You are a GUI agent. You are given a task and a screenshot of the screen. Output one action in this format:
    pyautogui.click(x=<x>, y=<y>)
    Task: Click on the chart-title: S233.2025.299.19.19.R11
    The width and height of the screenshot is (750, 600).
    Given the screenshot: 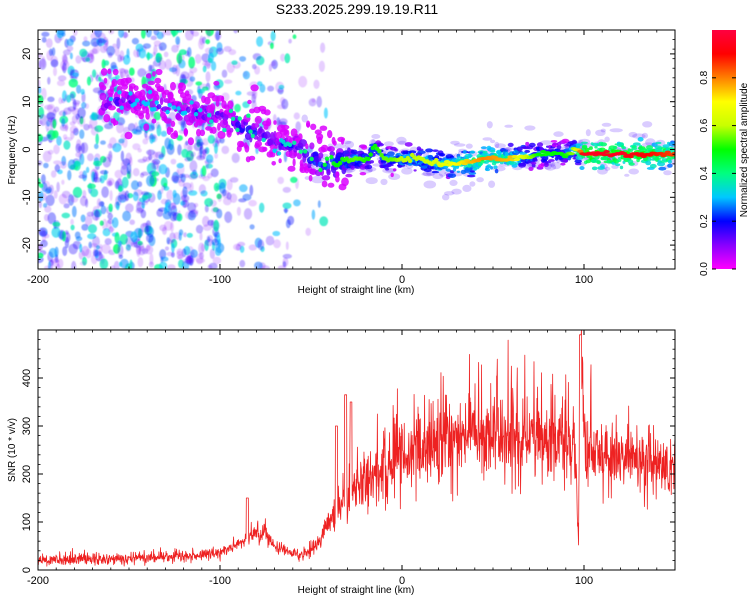 What is the action you would take?
    pyautogui.click(x=357, y=9)
    